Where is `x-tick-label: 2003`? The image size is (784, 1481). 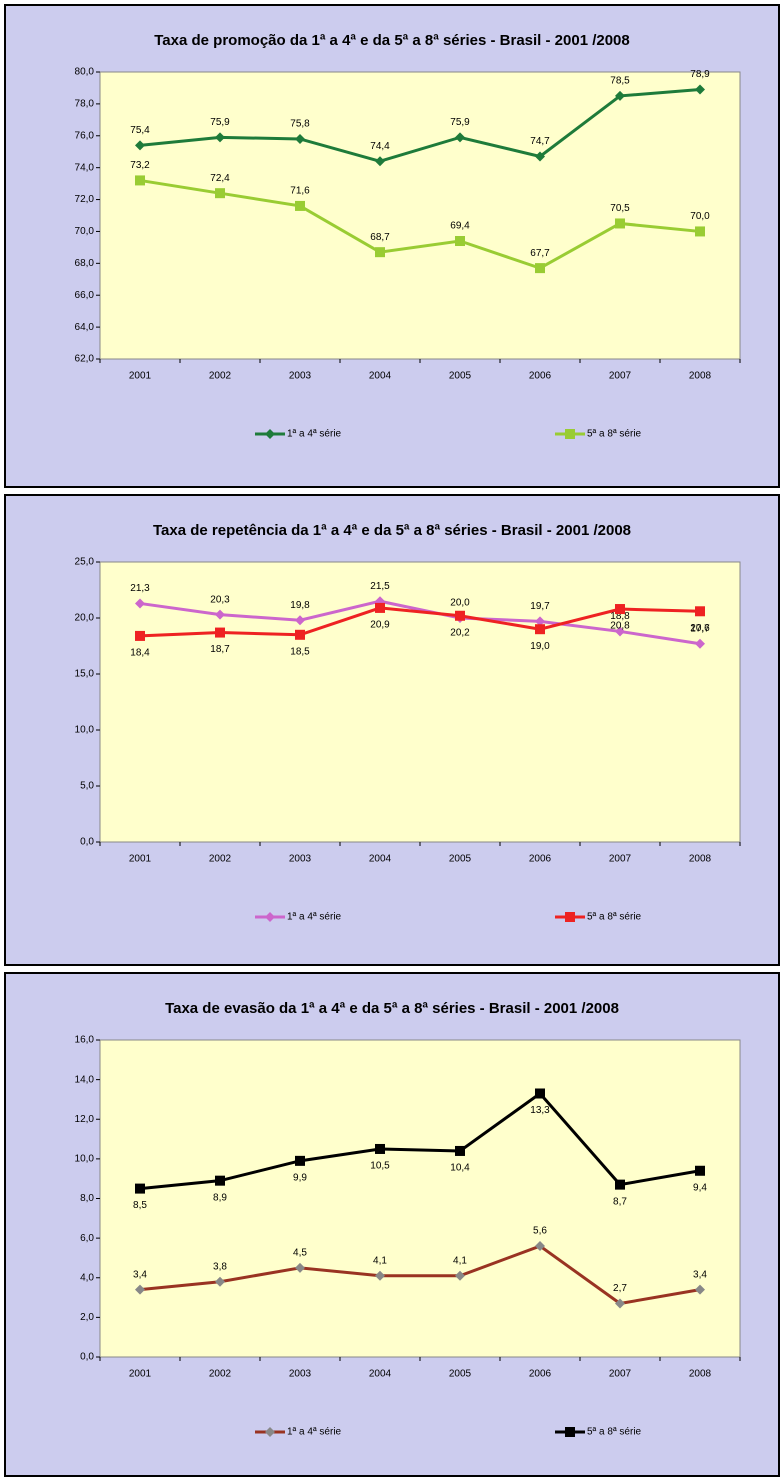
x-tick-label: 2003 is located at coordinates (300, 1374).